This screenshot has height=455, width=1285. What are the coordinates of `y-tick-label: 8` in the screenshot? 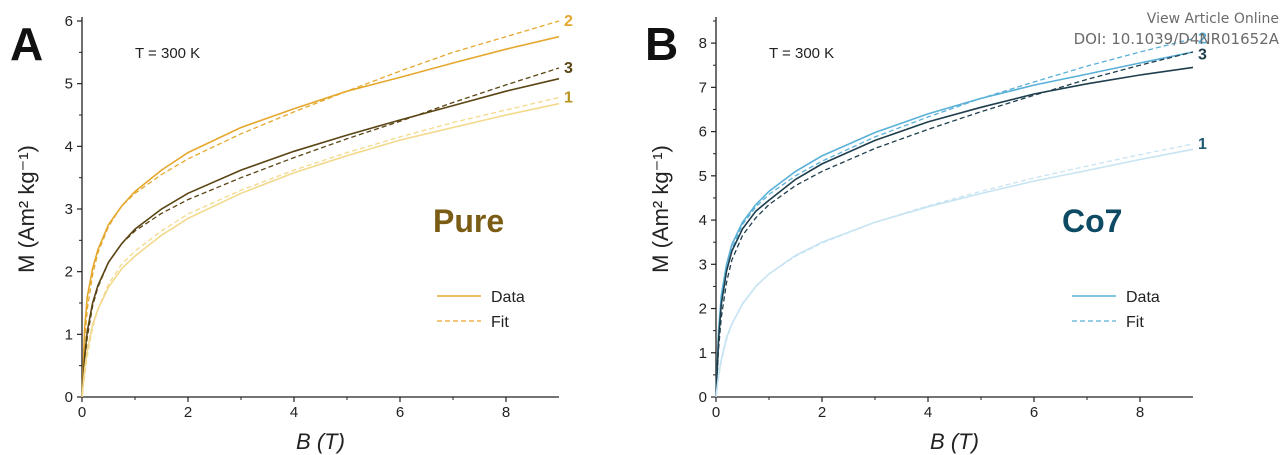 It's located at (703, 43).